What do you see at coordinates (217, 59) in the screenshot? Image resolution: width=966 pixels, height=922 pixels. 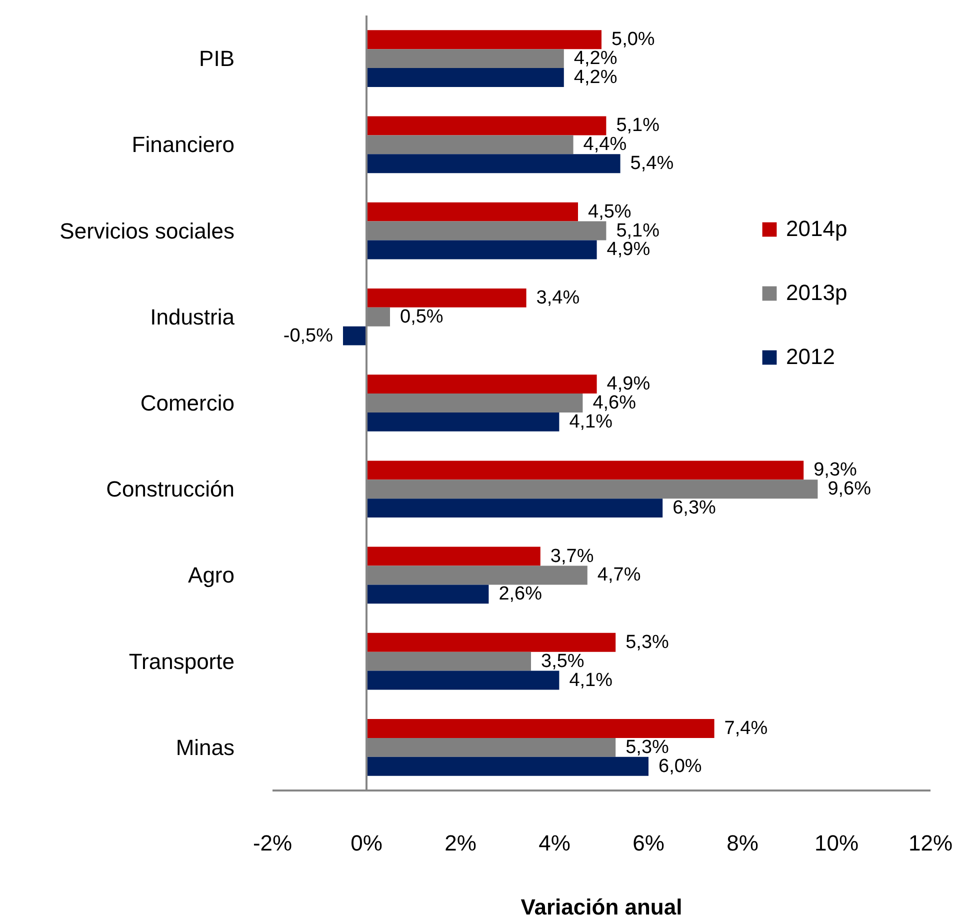 I see `y-tick-label: PIB` at bounding box center [217, 59].